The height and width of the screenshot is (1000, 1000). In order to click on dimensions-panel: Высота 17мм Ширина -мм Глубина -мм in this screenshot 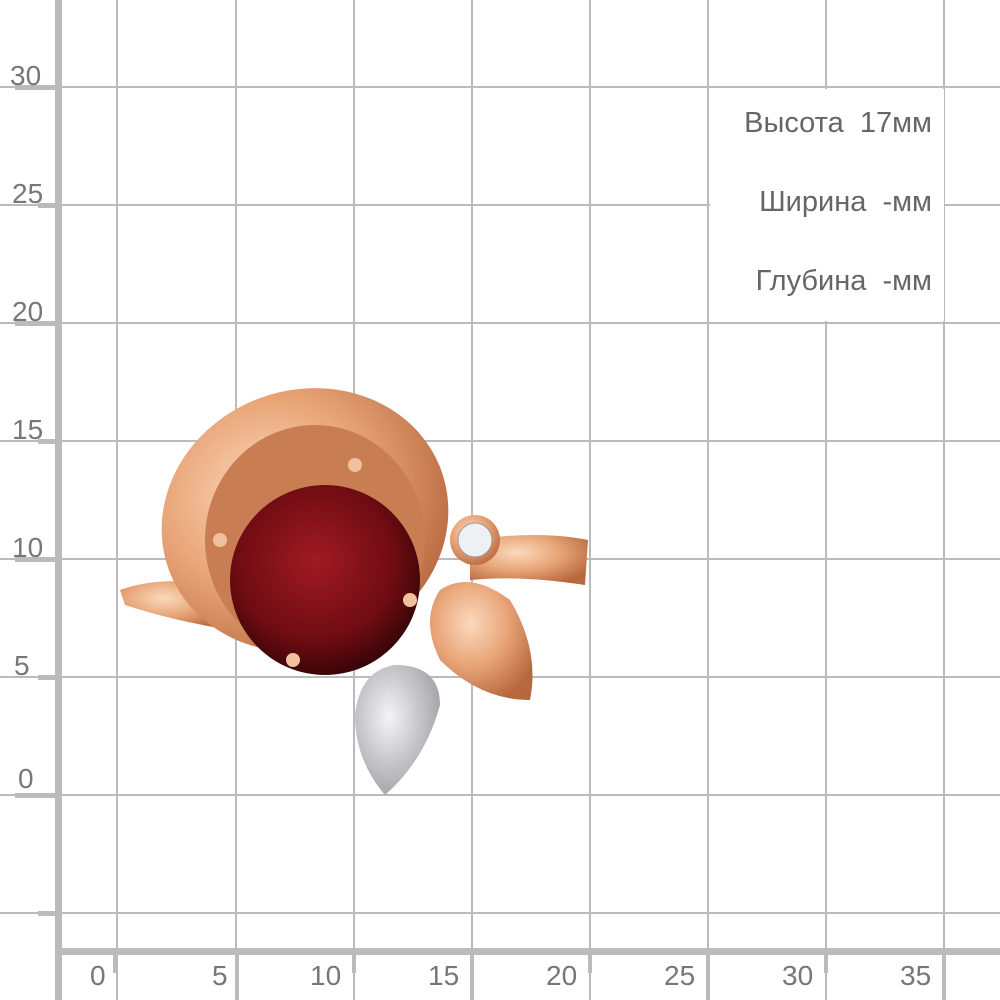, I will do `click(827, 205)`.